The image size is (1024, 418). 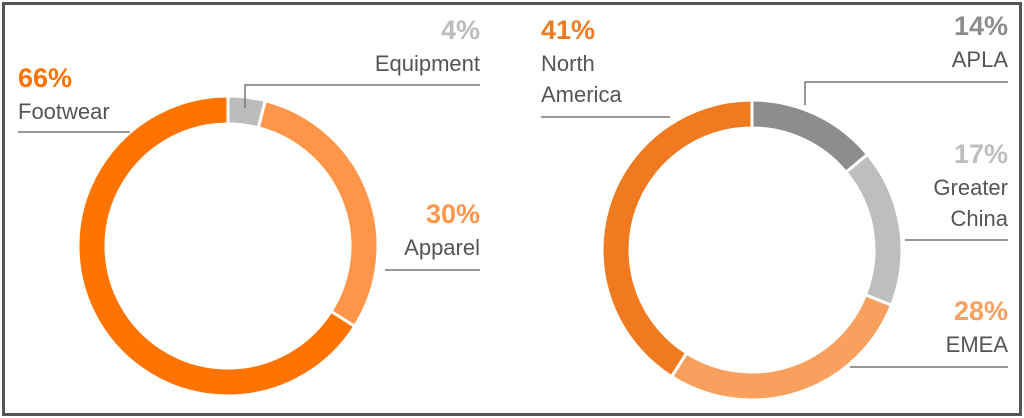 What do you see at coordinates (45, 78) in the screenshot?
I see `value-label: 66%` at bounding box center [45, 78].